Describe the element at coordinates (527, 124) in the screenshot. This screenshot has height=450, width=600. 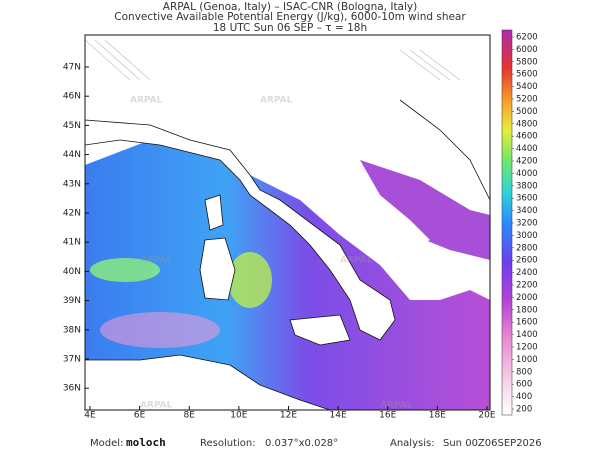
I see `colorbar-label: 4800` at that location.